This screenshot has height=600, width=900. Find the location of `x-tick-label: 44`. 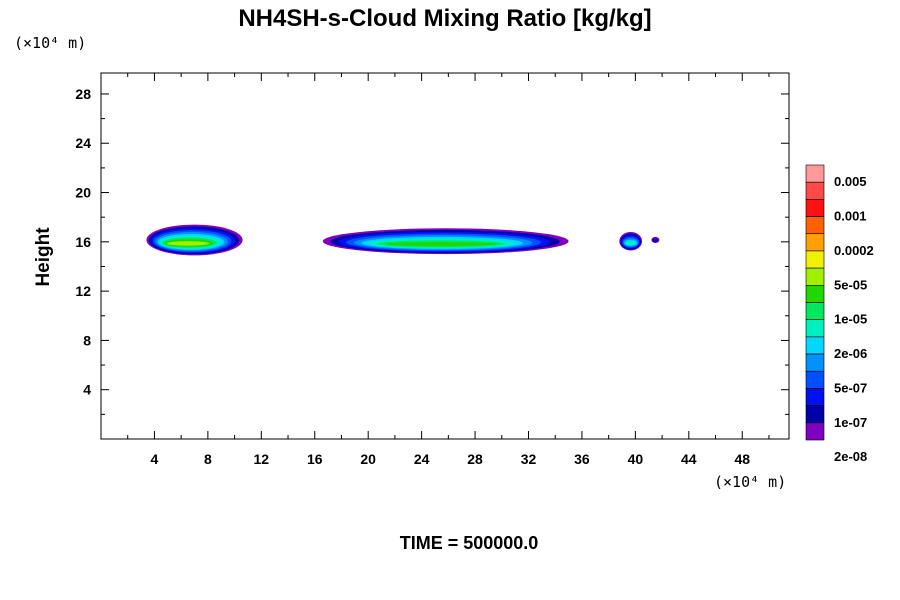

x-tick-label: 44 is located at coordinates (689, 459).